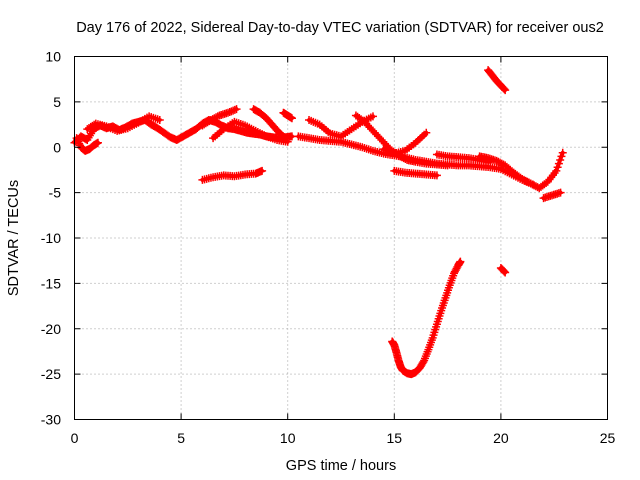 This screenshot has height=480, width=640. I want to click on x-tick-label: 10, so click(288, 438).